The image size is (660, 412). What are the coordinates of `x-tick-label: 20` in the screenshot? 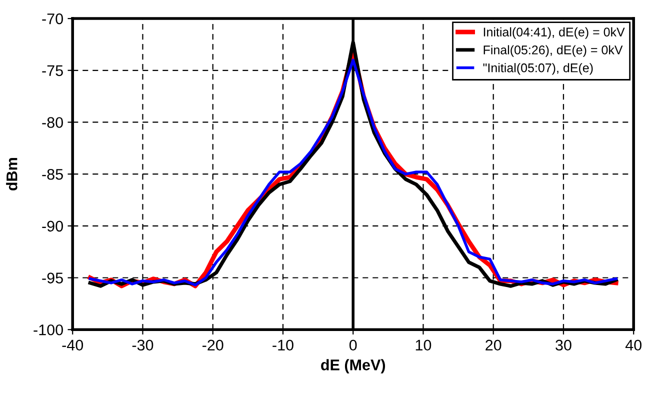 It's located at (494, 345).